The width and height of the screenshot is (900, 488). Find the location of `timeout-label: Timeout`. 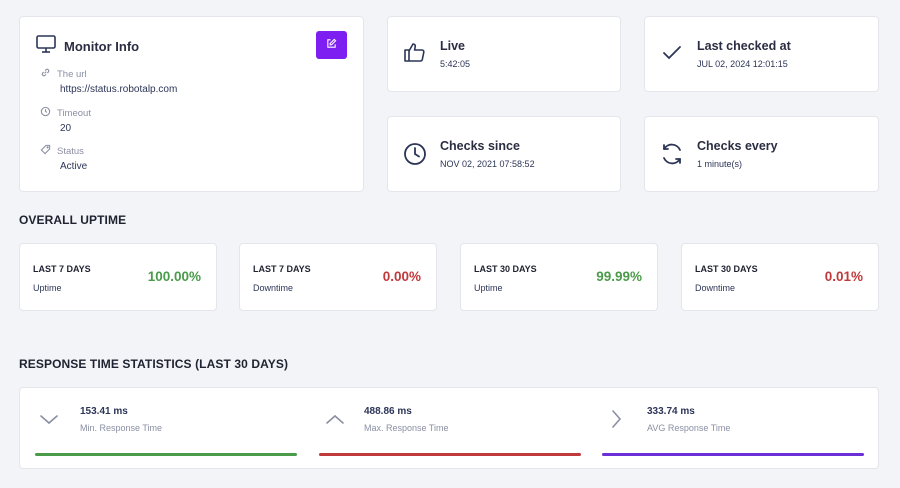

timeout-label: Timeout is located at coordinates (74, 113).